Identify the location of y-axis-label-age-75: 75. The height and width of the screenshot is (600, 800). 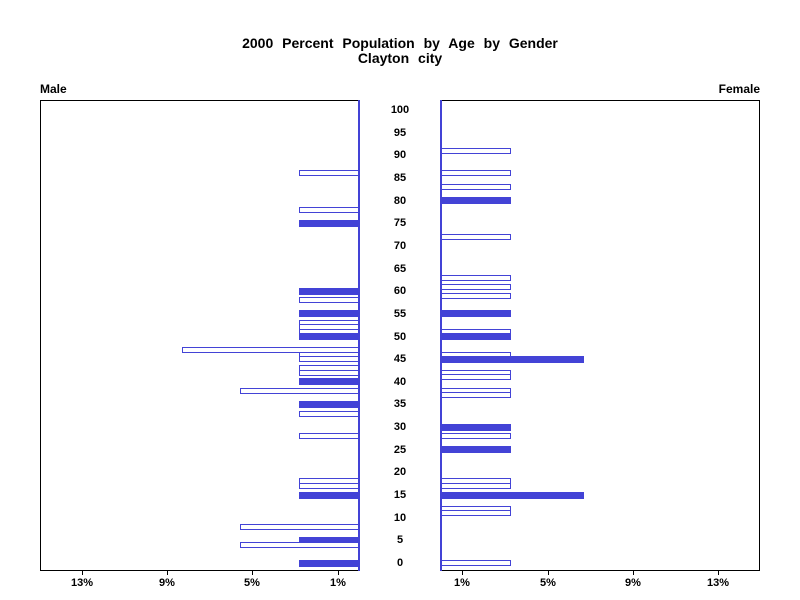
(400, 223).